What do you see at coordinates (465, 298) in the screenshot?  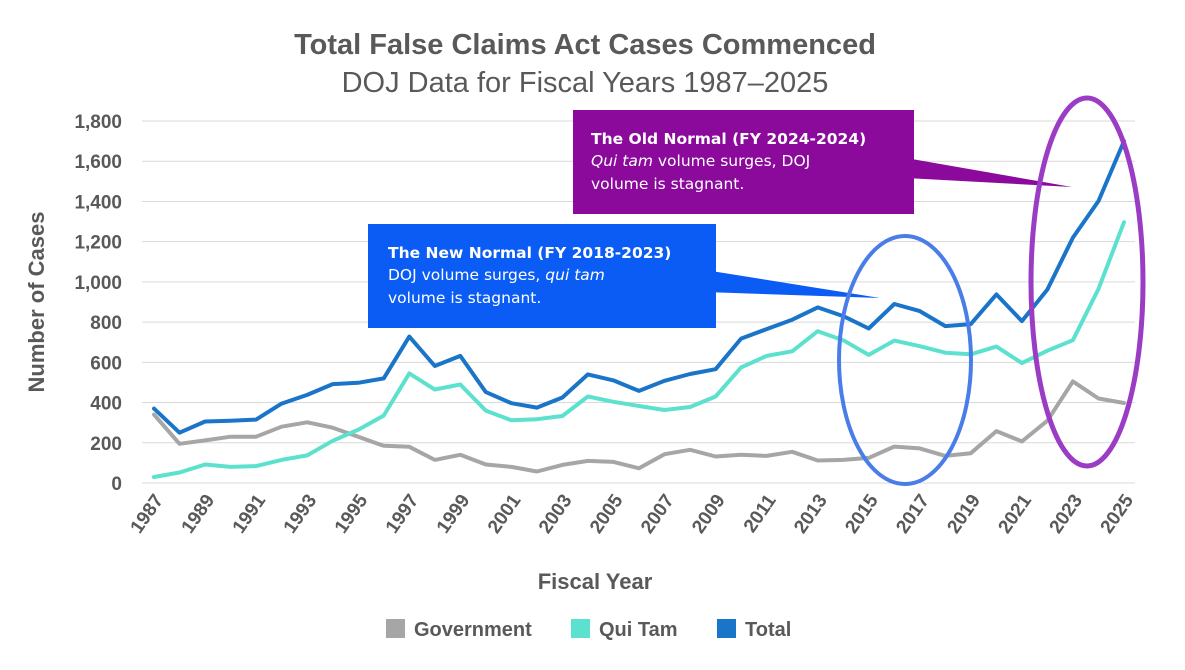 I see `new-normal-text-2: volume is stagnant.` at bounding box center [465, 298].